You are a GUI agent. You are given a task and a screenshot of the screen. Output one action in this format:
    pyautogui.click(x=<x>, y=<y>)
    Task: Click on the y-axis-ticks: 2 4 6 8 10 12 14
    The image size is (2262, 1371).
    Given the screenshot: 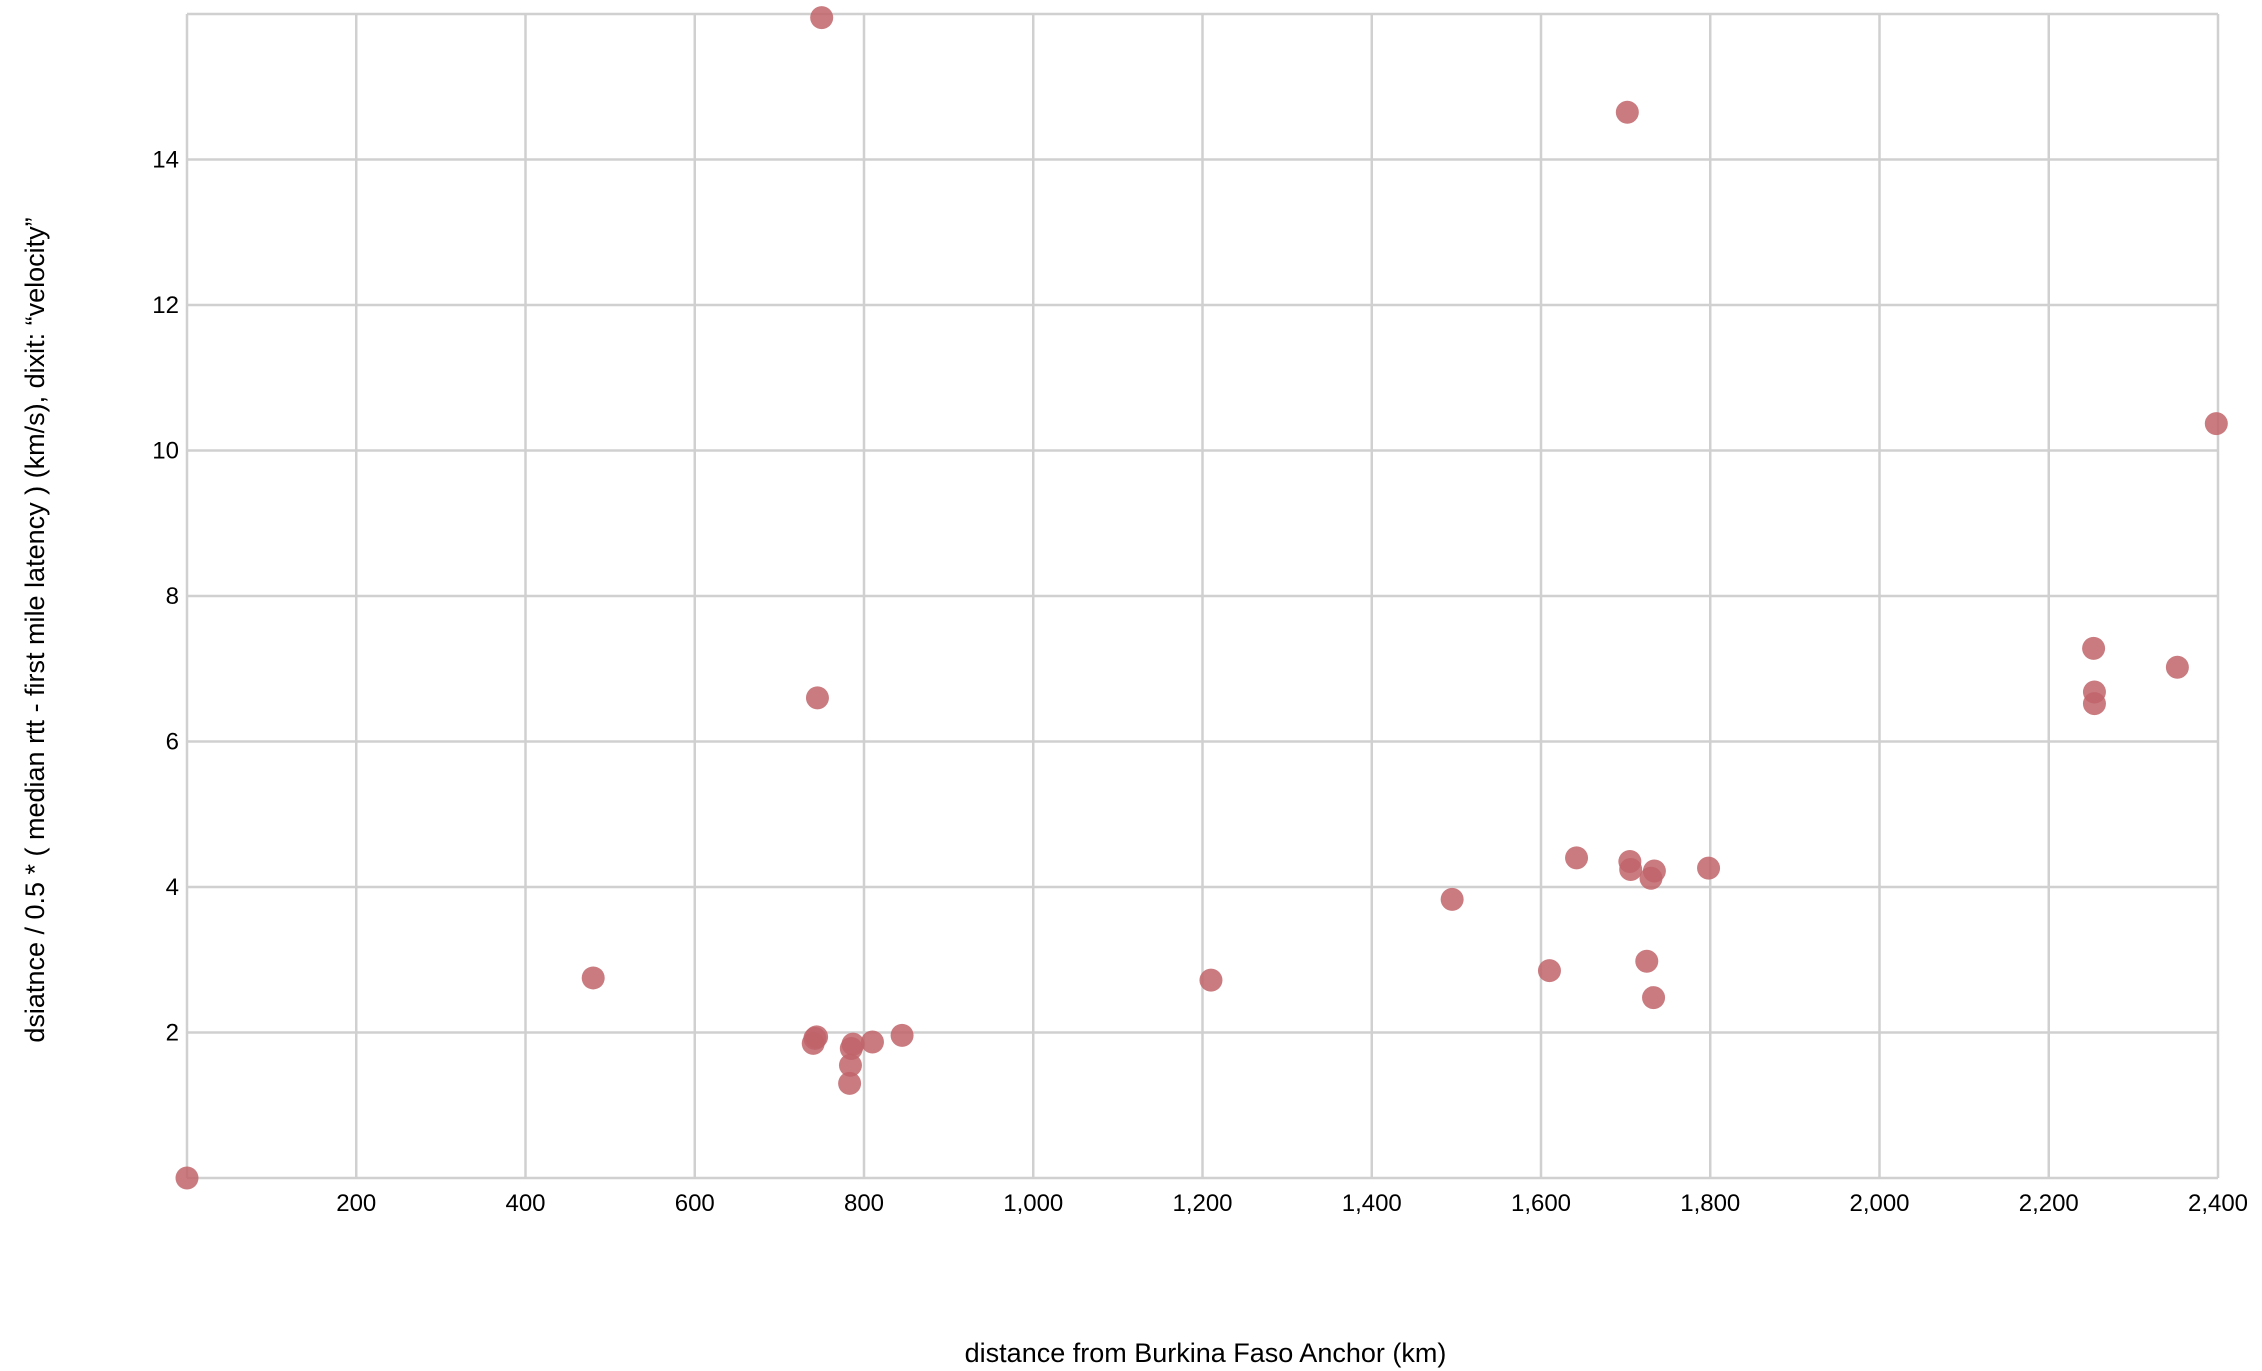 What is the action you would take?
    pyautogui.click(x=165, y=597)
    